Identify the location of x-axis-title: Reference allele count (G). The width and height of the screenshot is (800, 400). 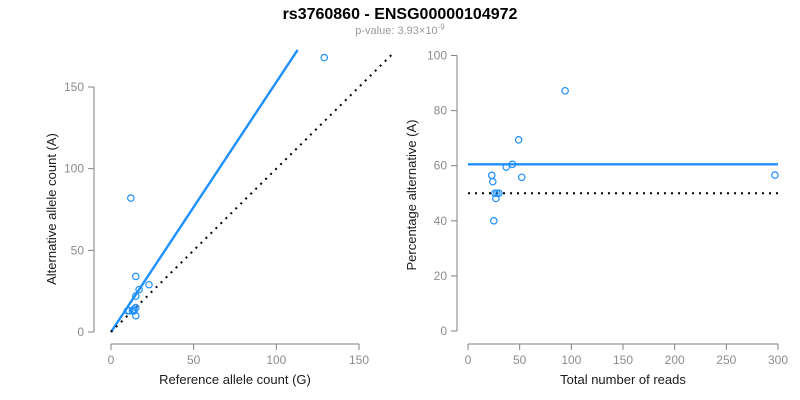
(235, 379).